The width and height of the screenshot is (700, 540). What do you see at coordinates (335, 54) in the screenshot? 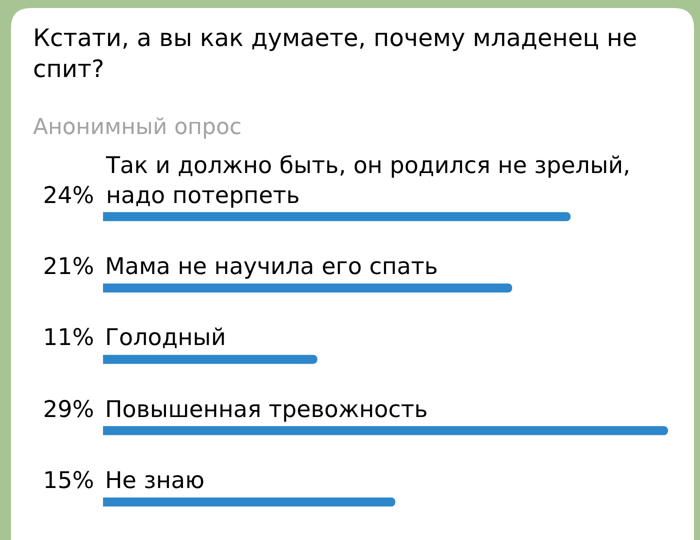
I see `chart-title: Кстати, а вы как думаете, почему младенец не спит?` at bounding box center [335, 54].